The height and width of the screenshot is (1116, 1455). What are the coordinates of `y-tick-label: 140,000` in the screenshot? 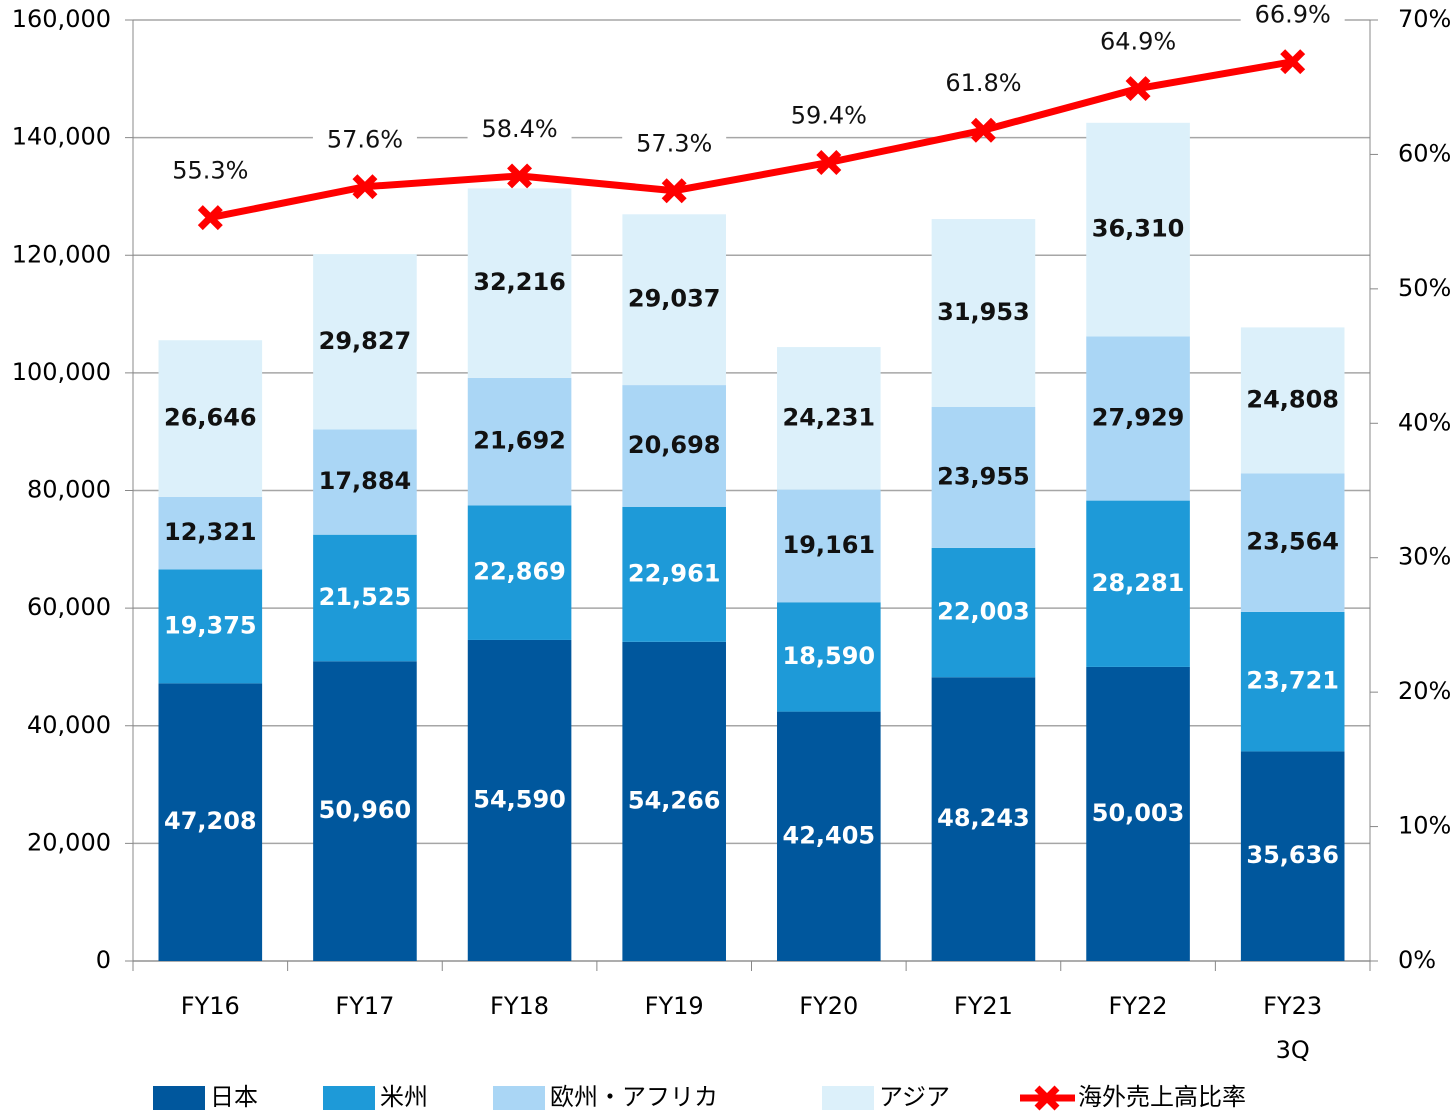 It's located at (61, 137).